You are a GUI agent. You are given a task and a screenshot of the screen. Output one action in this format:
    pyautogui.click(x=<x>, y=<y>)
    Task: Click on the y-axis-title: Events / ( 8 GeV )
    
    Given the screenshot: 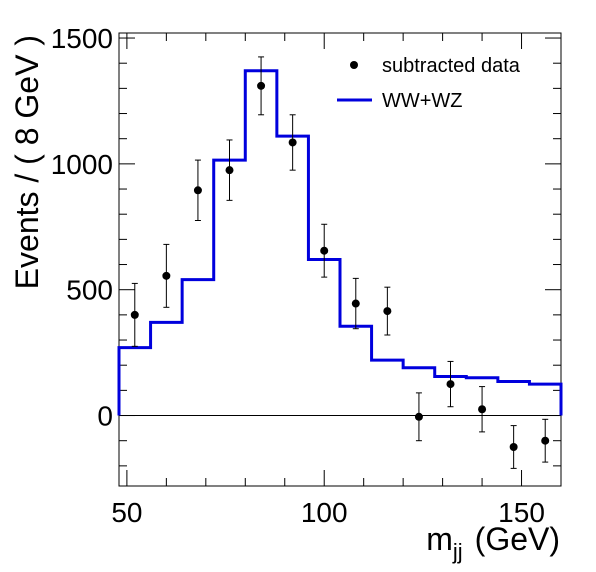 What is the action you would take?
    pyautogui.click(x=27, y=162)
    